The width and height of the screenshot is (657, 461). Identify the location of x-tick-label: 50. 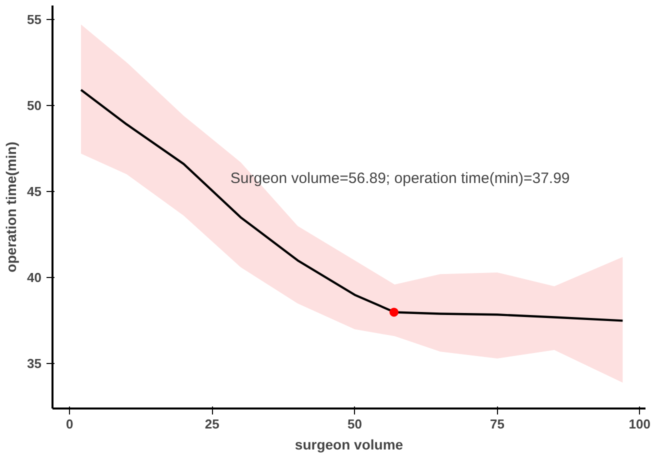
(354, 424).